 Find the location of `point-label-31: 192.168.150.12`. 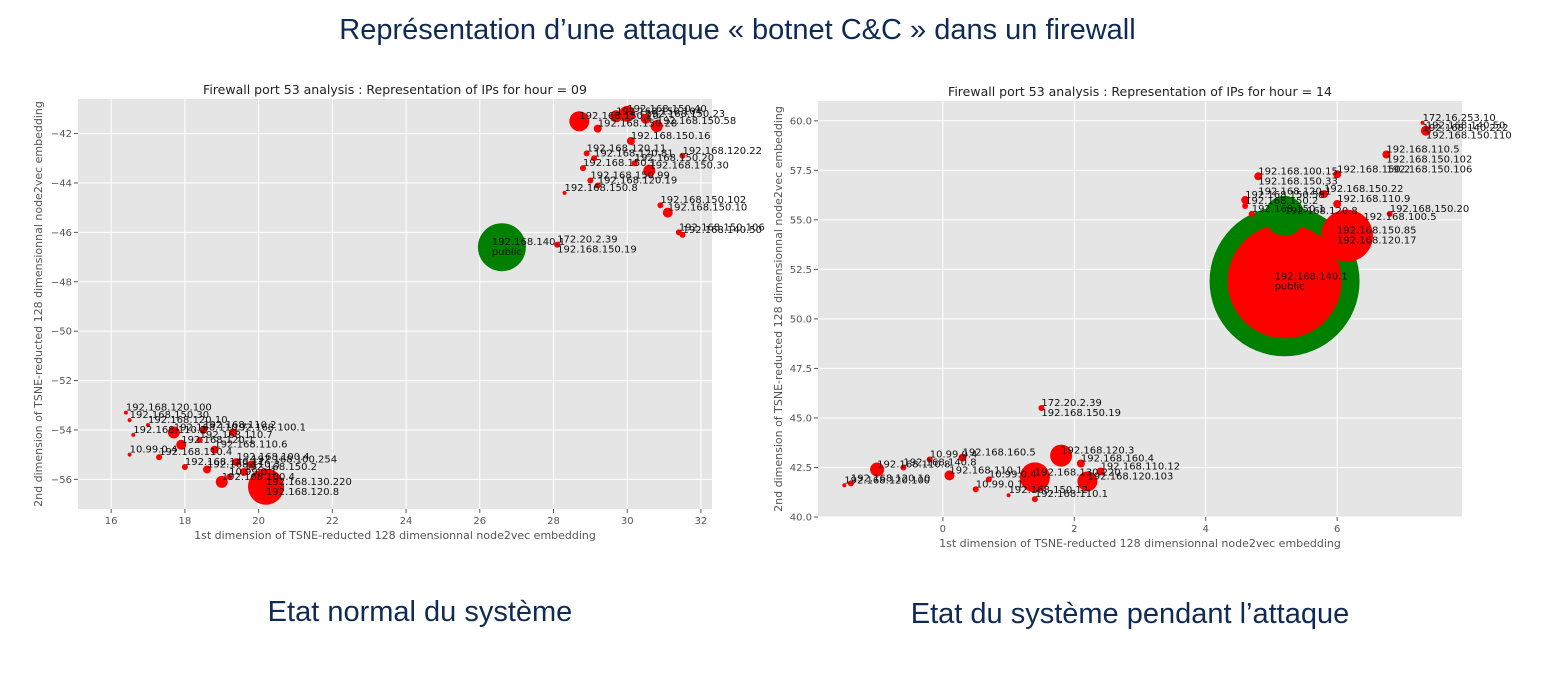

point-label-31: 192.168.150.12 is located at coordinates (1049, 490).